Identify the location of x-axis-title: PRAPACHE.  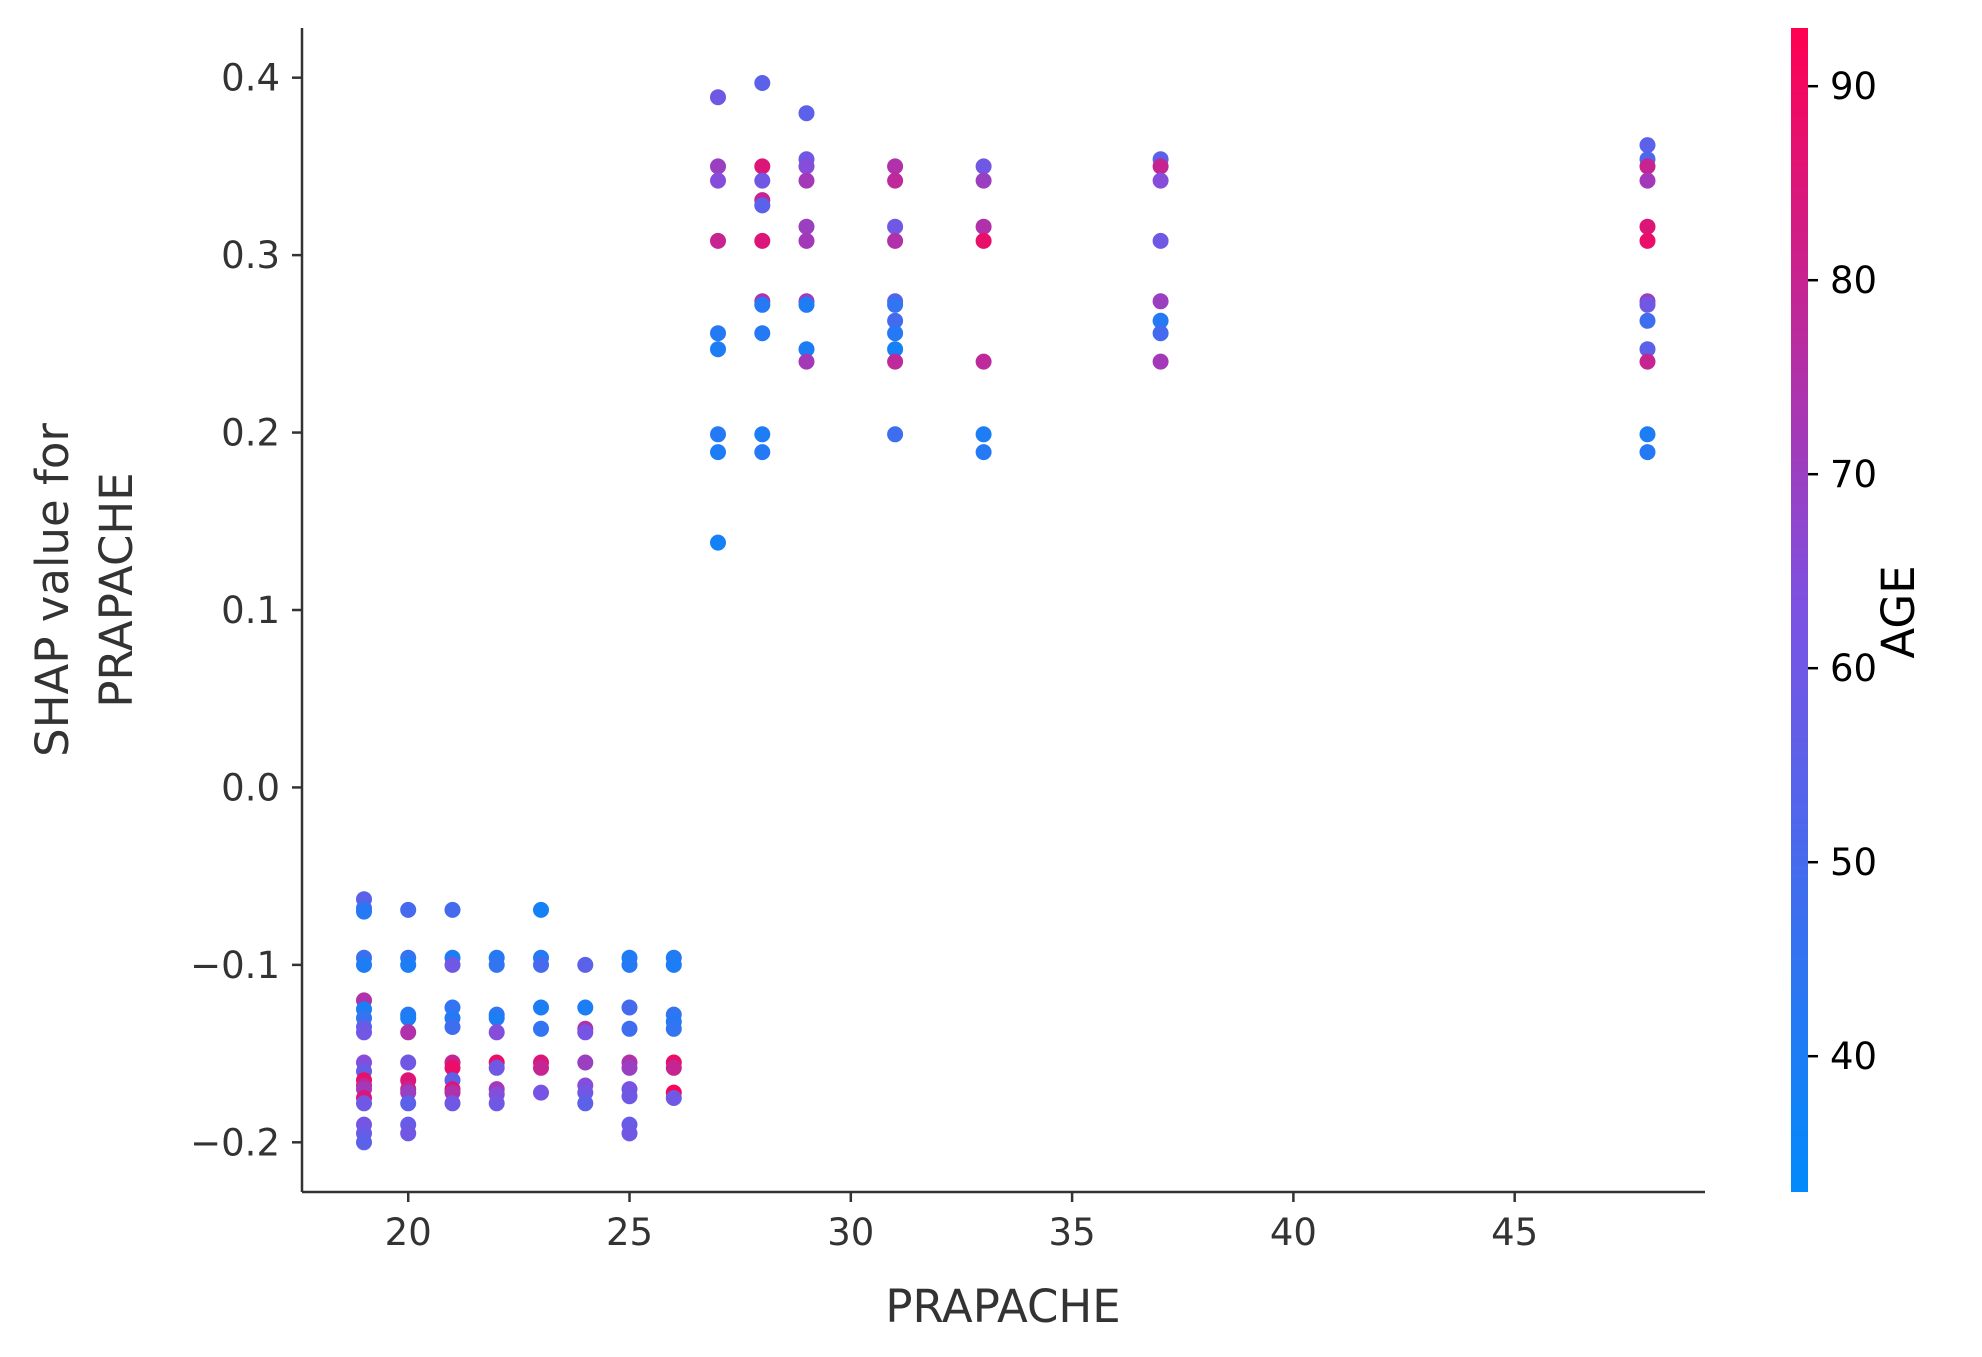
(1002, 1306).